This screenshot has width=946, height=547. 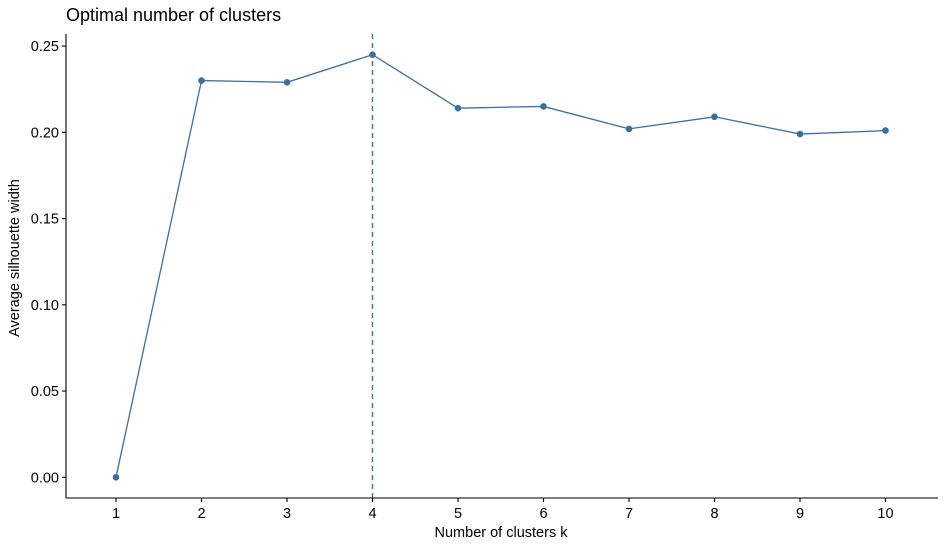 I want to click on x-tick-label: 9, so click(x=800, y=514).